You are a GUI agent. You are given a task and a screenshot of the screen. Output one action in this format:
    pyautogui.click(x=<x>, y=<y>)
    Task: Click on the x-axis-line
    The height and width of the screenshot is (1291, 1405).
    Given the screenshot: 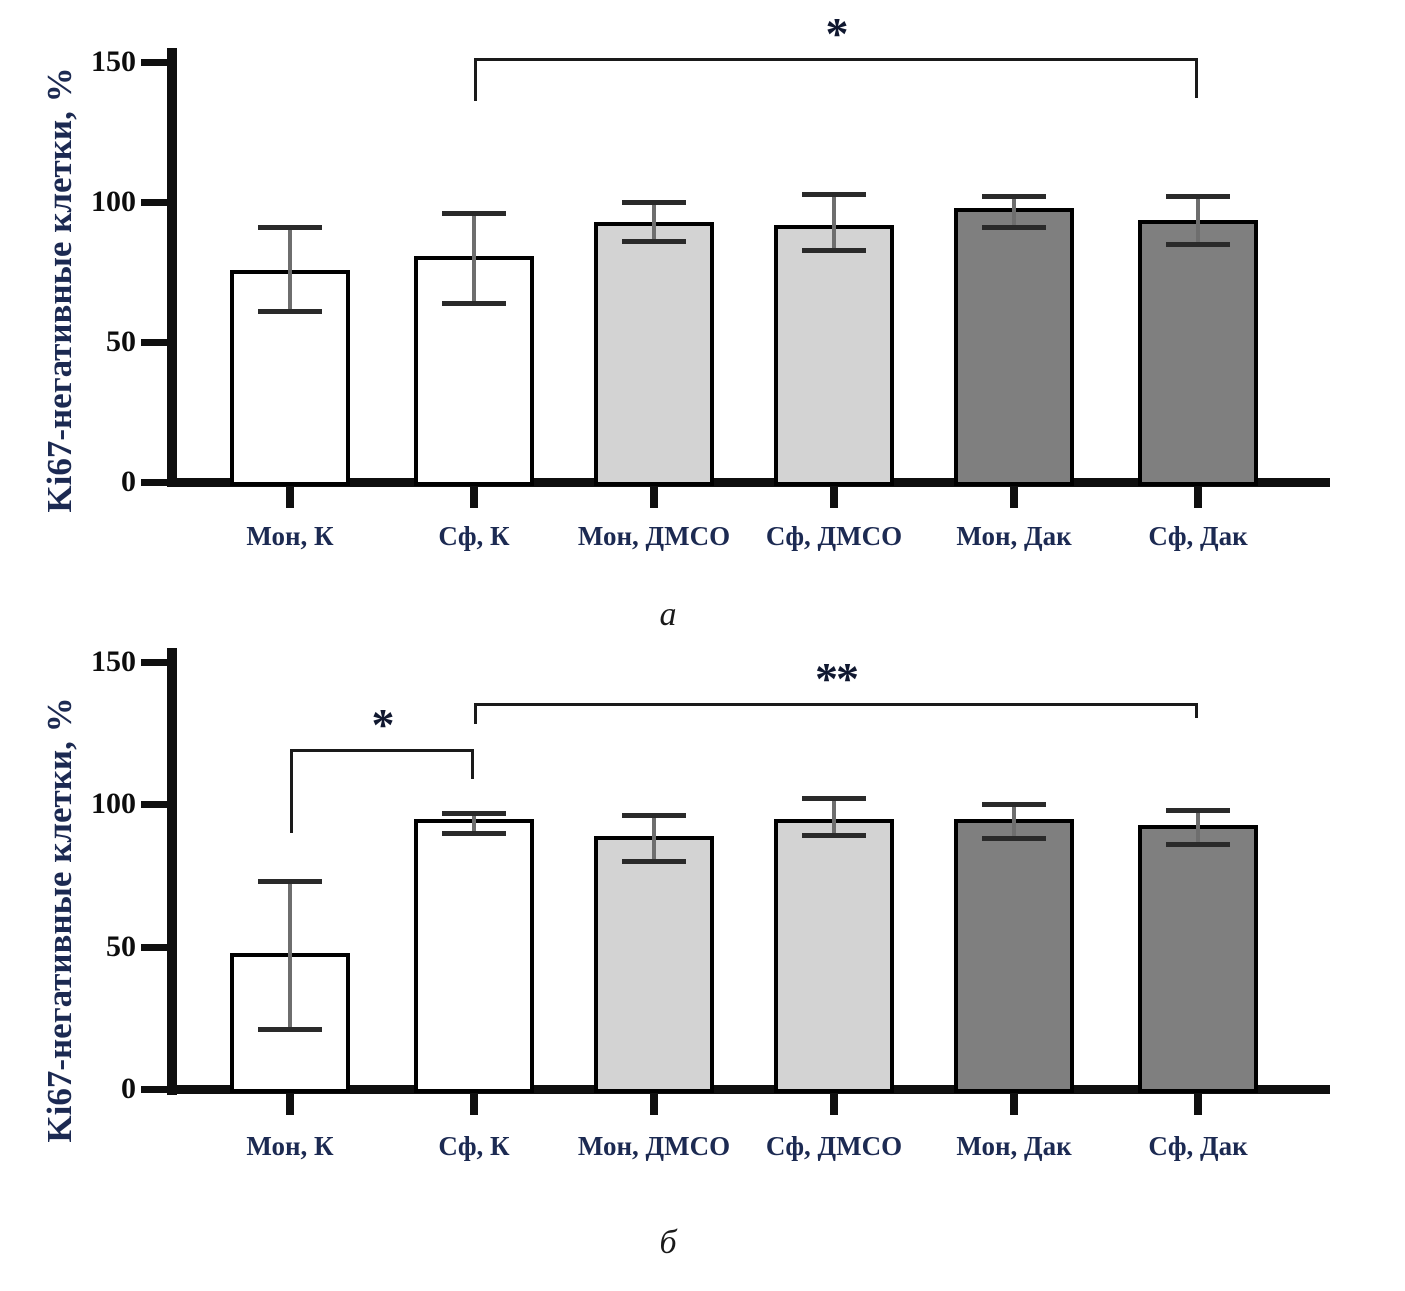 What is the action you would take?
    pyautogui.click(x=748, y=482)
    